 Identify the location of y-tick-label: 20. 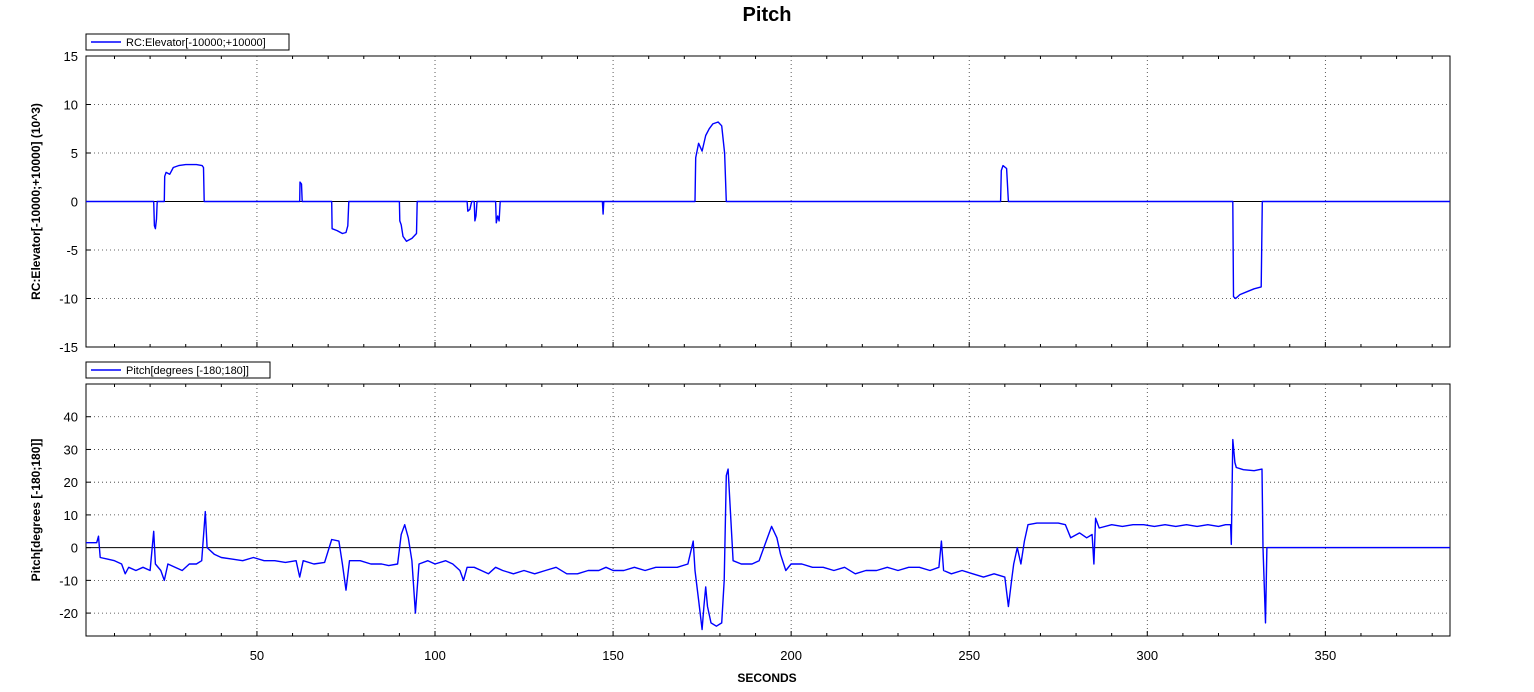
(71, 482).